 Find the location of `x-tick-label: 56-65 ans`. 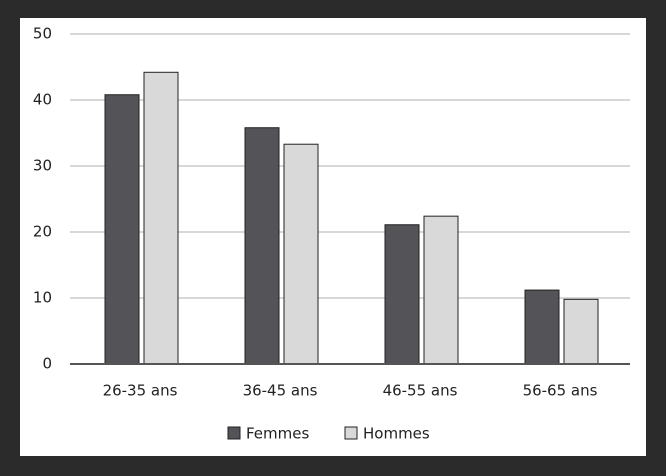

x-tick-label: 56-65 ans is located at coordinates (560, 391).